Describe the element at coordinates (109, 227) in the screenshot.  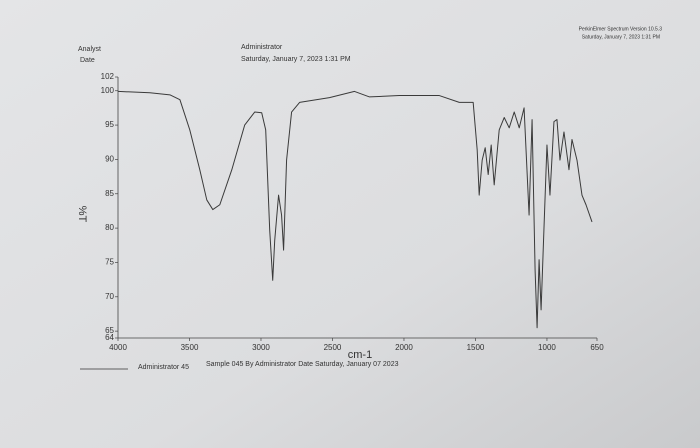
I see `y-tick-label: 80` at that location.